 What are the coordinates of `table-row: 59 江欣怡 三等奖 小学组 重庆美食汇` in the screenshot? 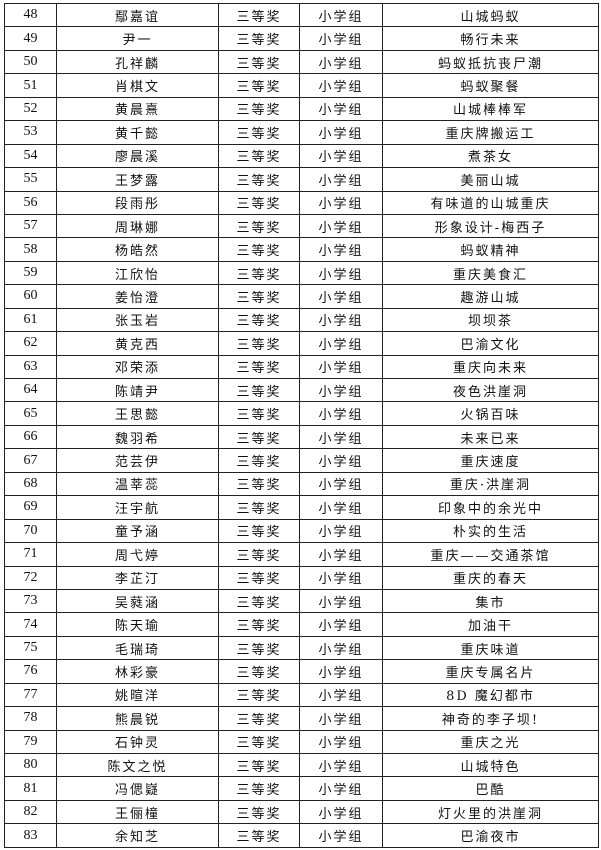 It's located at (301, 273).